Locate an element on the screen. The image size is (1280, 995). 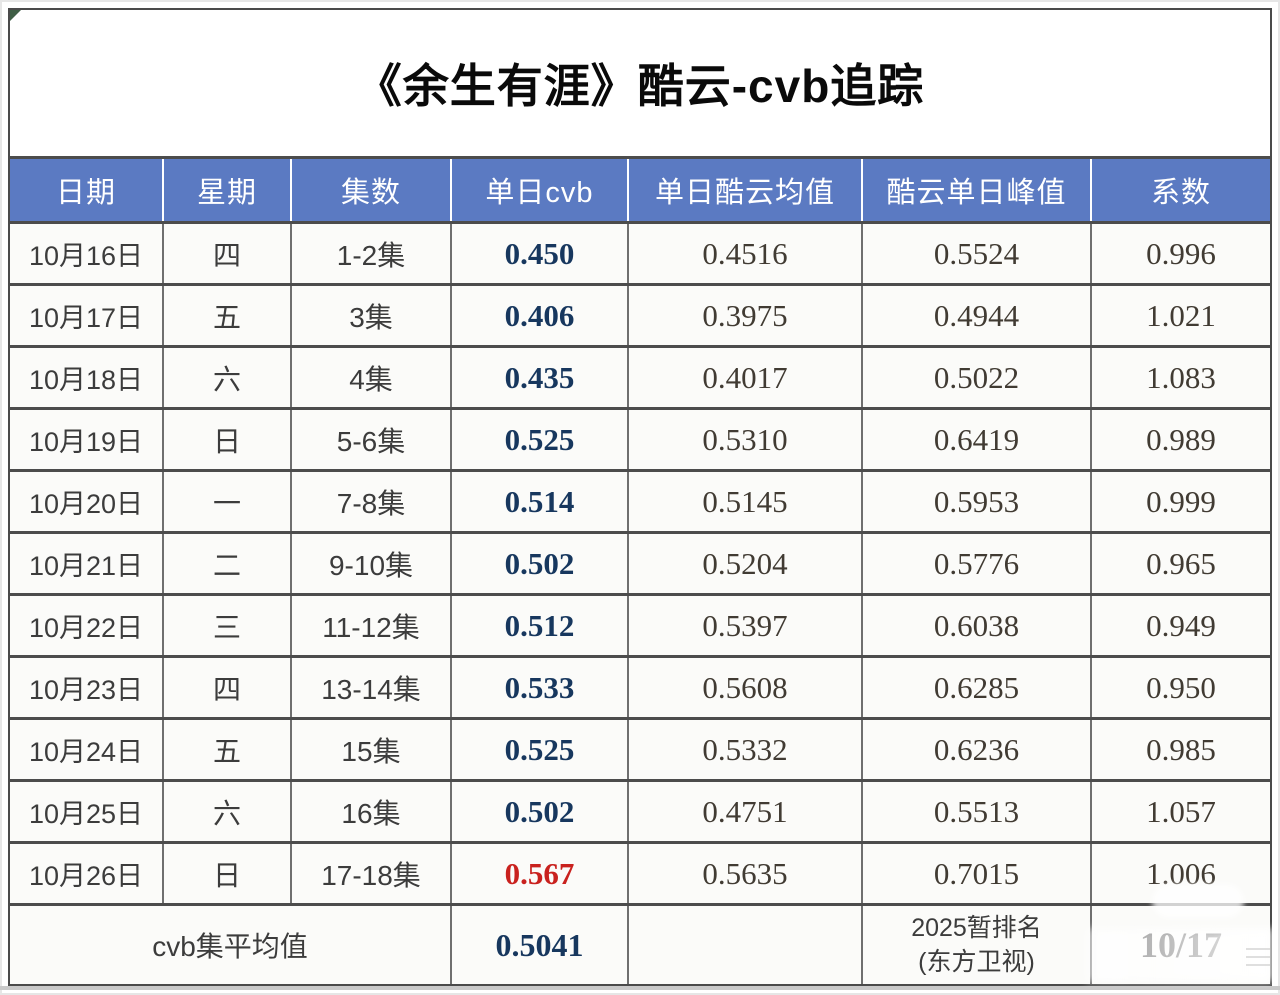
date-cell: 10月16日 is located at coordinates (86, 253).